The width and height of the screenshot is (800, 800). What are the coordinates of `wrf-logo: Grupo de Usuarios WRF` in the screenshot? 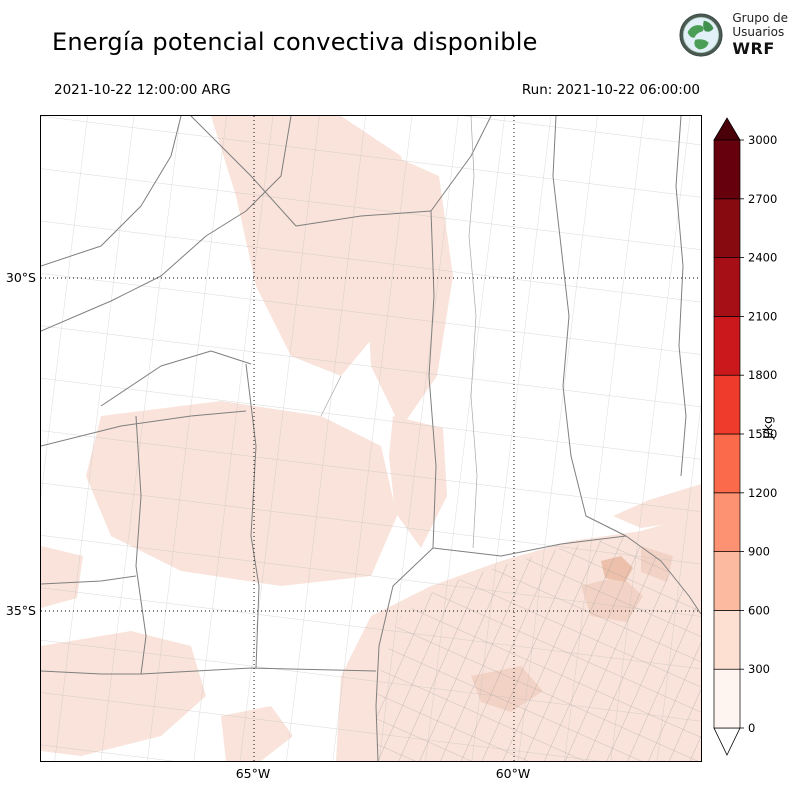 It's located at (733, 34).